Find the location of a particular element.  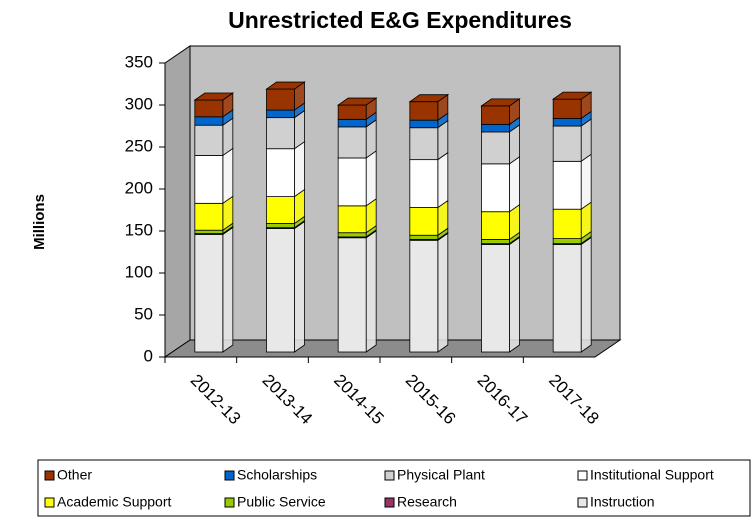

legend-label: Instruction is located at coordinates (622, 502).